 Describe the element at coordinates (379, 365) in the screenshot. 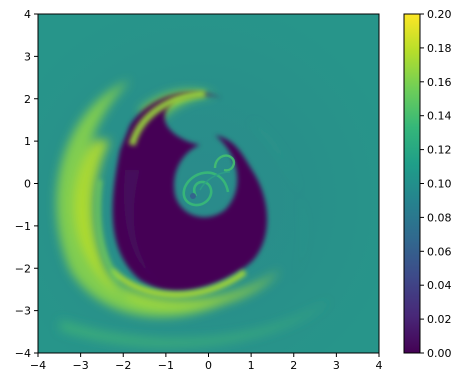

I see `x-tick-label: 4` at that location.